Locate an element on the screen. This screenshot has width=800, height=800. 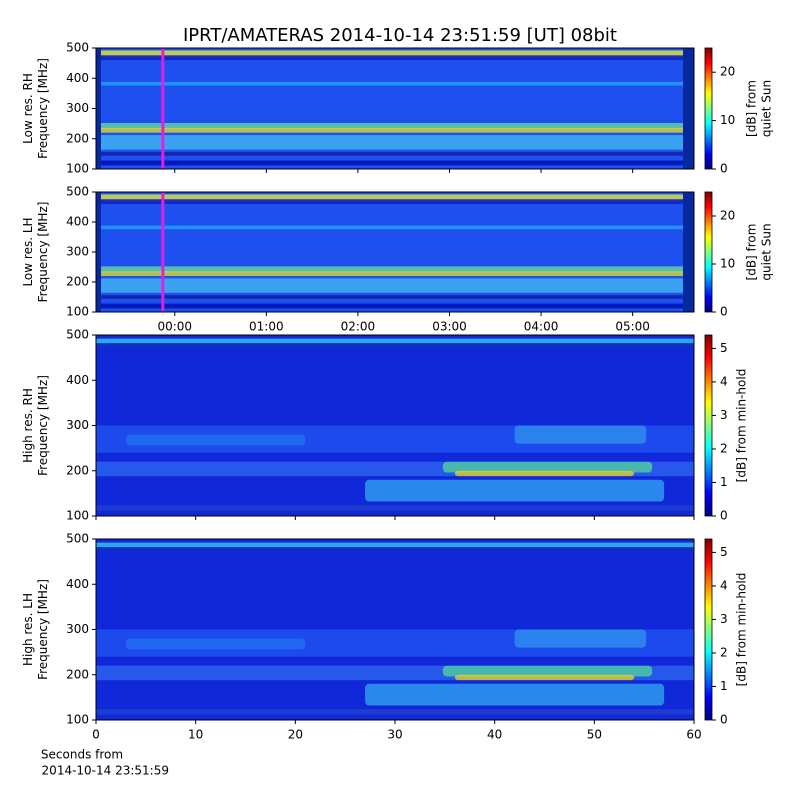
x-tick-label: 01:00 is located at coordinates (266, 327).